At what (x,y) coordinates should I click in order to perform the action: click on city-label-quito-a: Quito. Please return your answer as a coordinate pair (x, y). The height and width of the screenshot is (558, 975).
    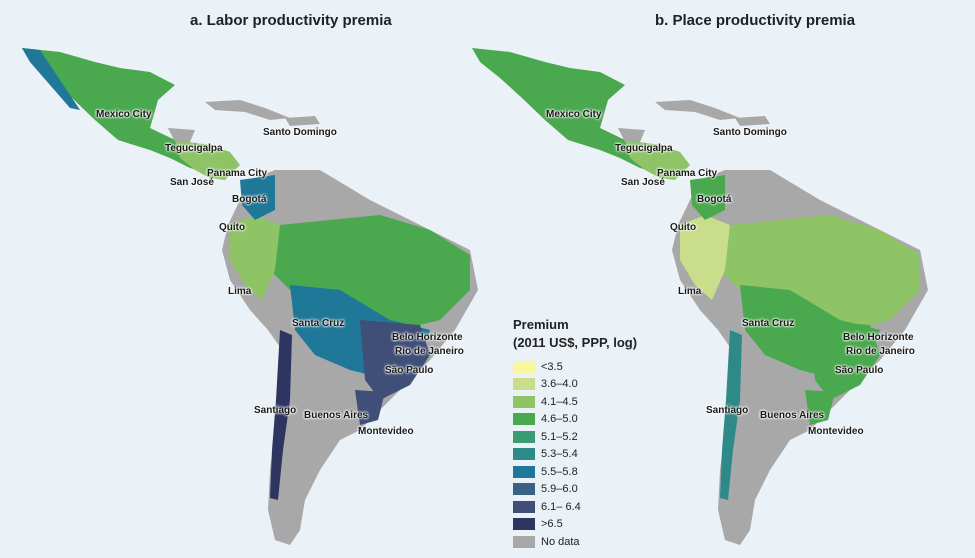
    Looking at the image, I should click on (232, 227).